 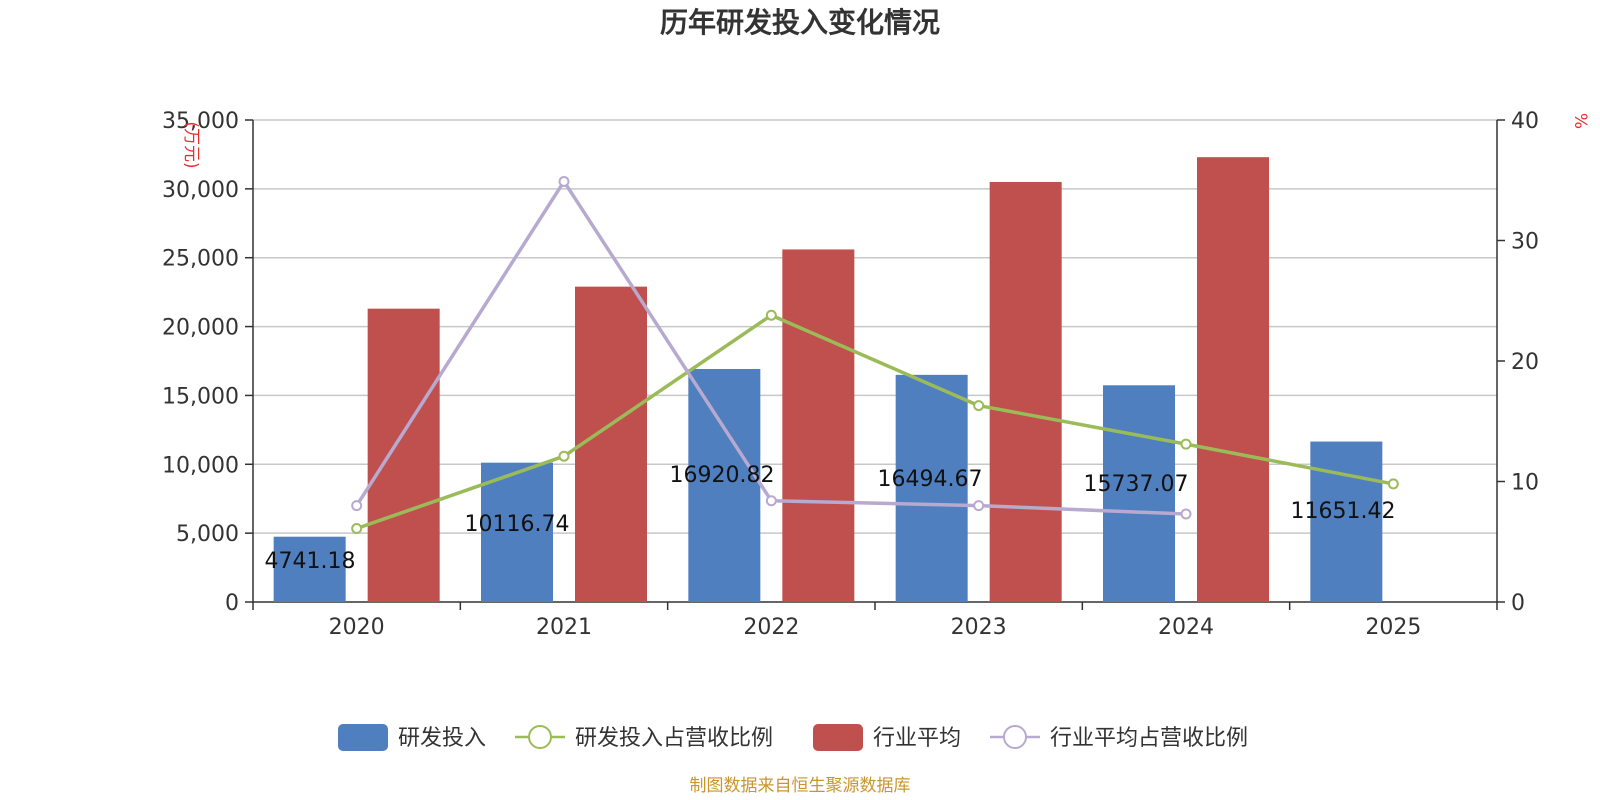 What do you see at coordinates (1580, 121) in the screenshot?
I see `y-right-unit: %` at bounding box center [1580, 121].